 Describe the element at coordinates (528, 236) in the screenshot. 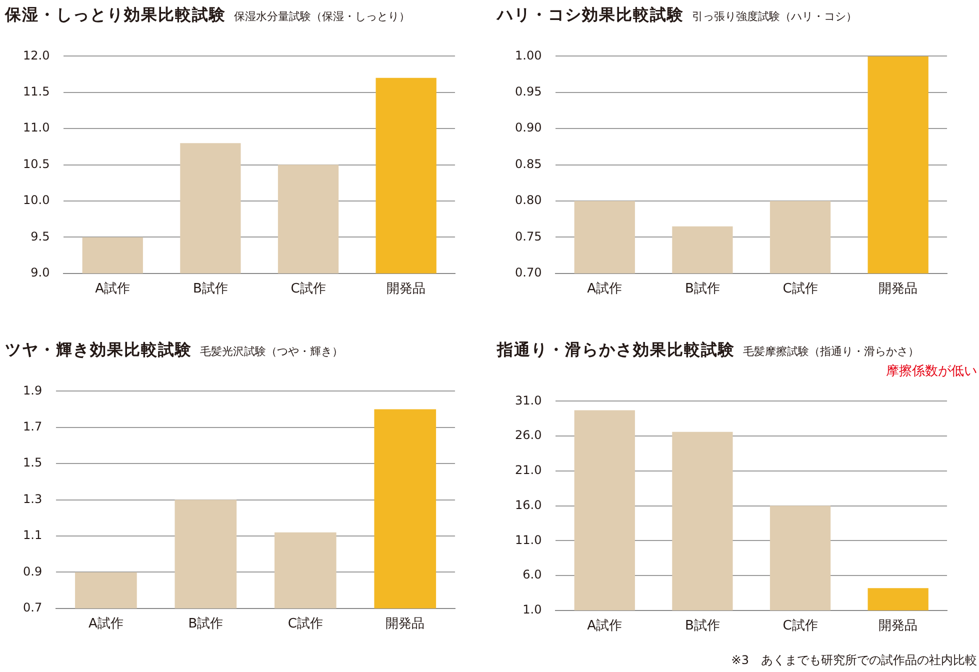

I see `y-tick-label: 0.75` at that location.